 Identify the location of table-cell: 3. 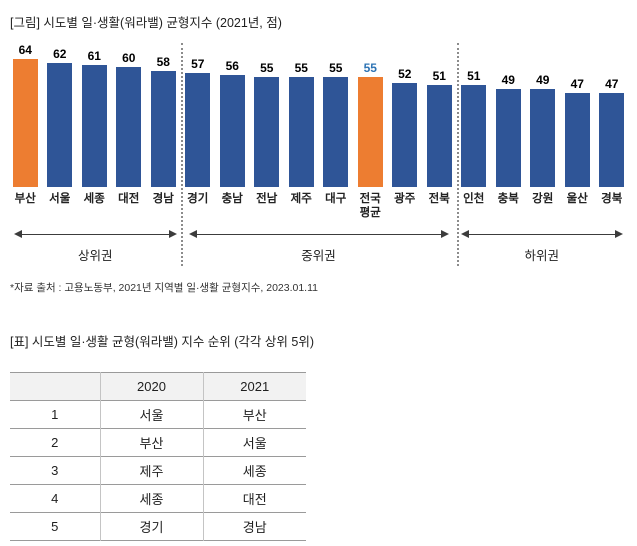
(55, 470).